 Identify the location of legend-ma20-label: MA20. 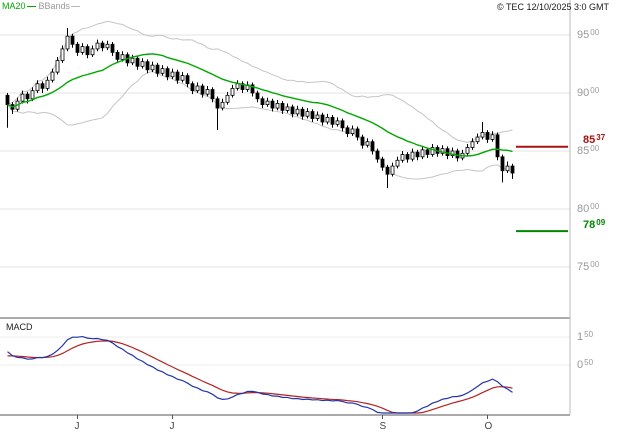
(14, 6).